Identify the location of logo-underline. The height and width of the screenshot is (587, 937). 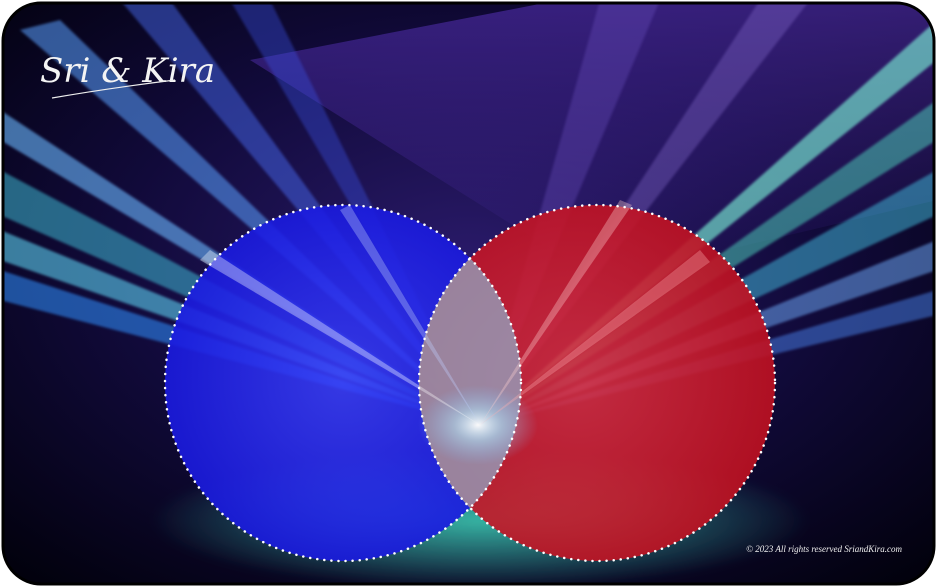
(113, 89).